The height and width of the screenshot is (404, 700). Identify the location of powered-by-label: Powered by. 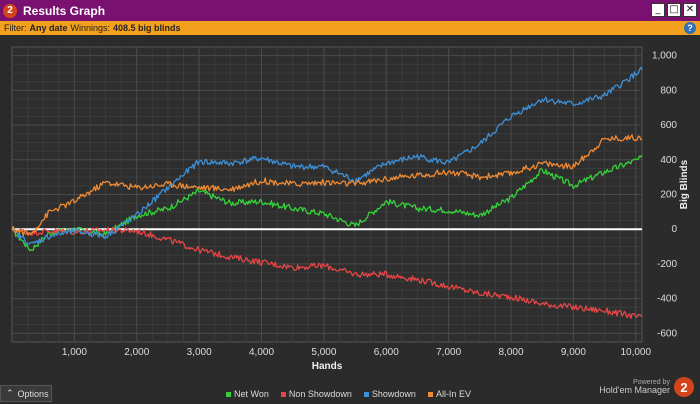
(651, 382).